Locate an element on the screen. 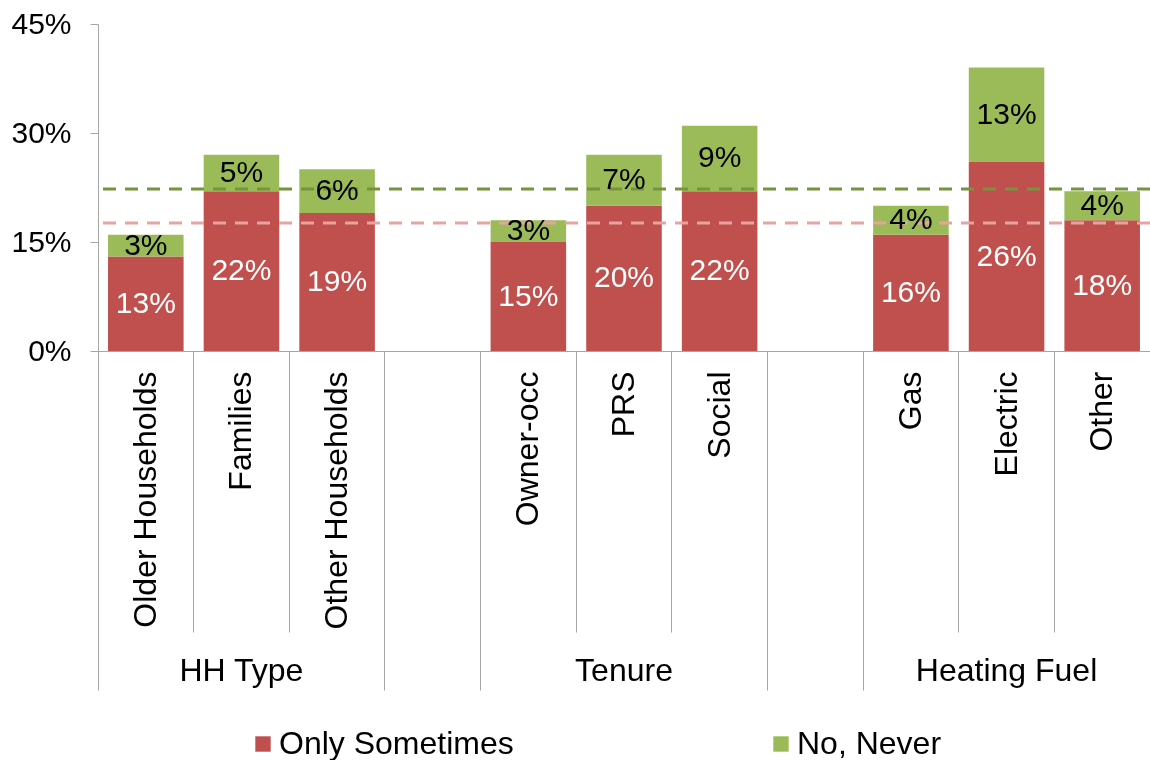  data-label: 6% is located at coordinates (337, 190).